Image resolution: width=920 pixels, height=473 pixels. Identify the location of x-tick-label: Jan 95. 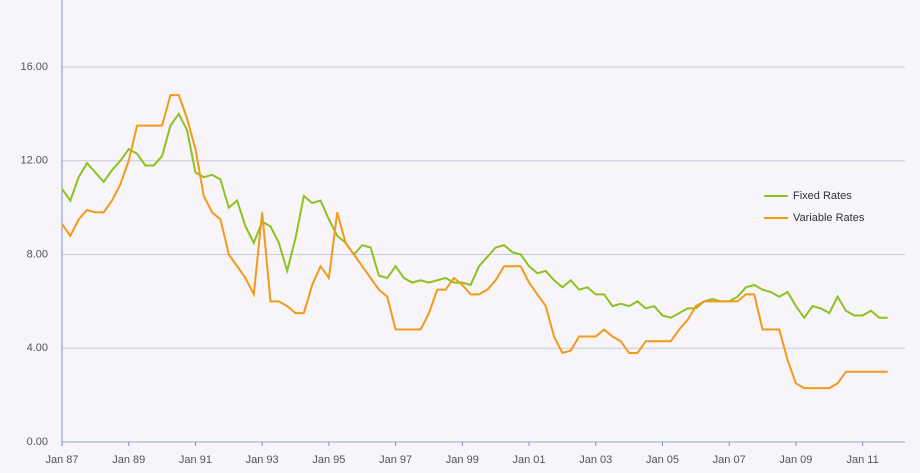
(328, 460).